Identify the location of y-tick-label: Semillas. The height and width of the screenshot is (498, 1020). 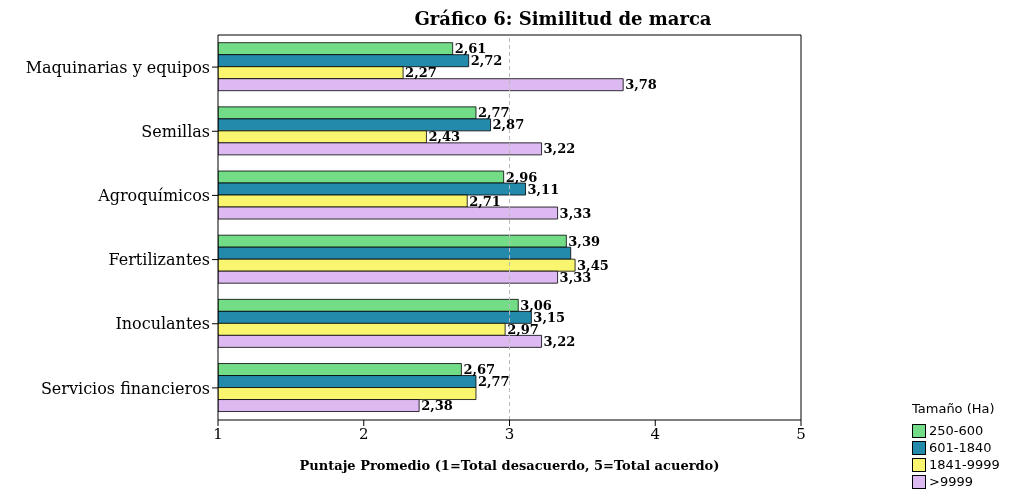
(175, 131).